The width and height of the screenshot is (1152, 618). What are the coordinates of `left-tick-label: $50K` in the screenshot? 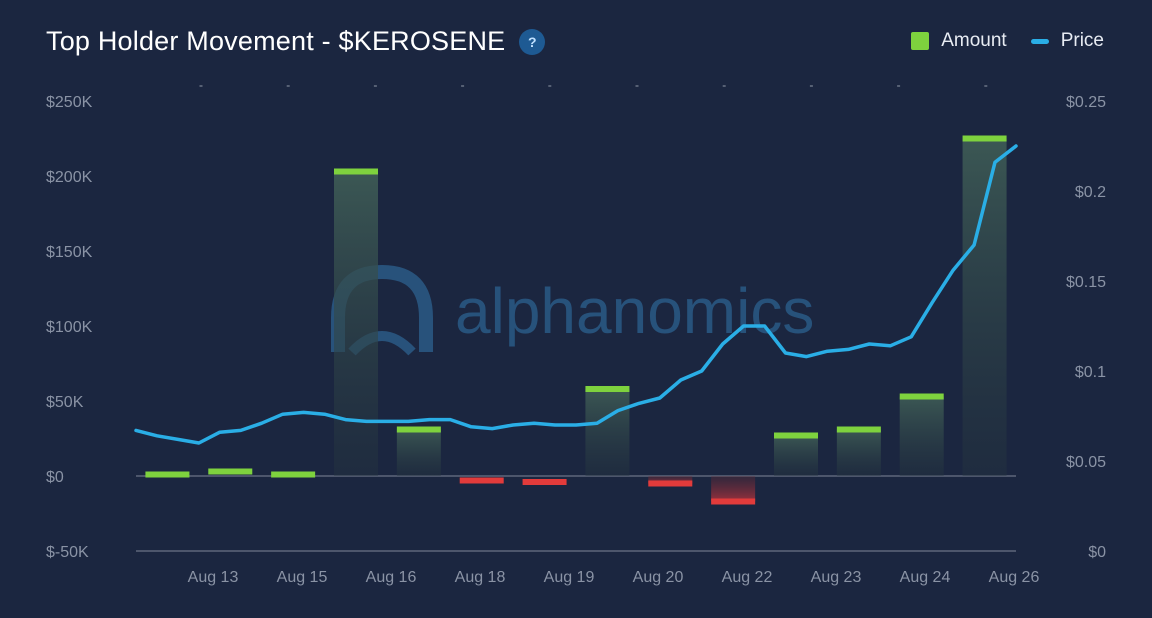 It's located at (65, 402).